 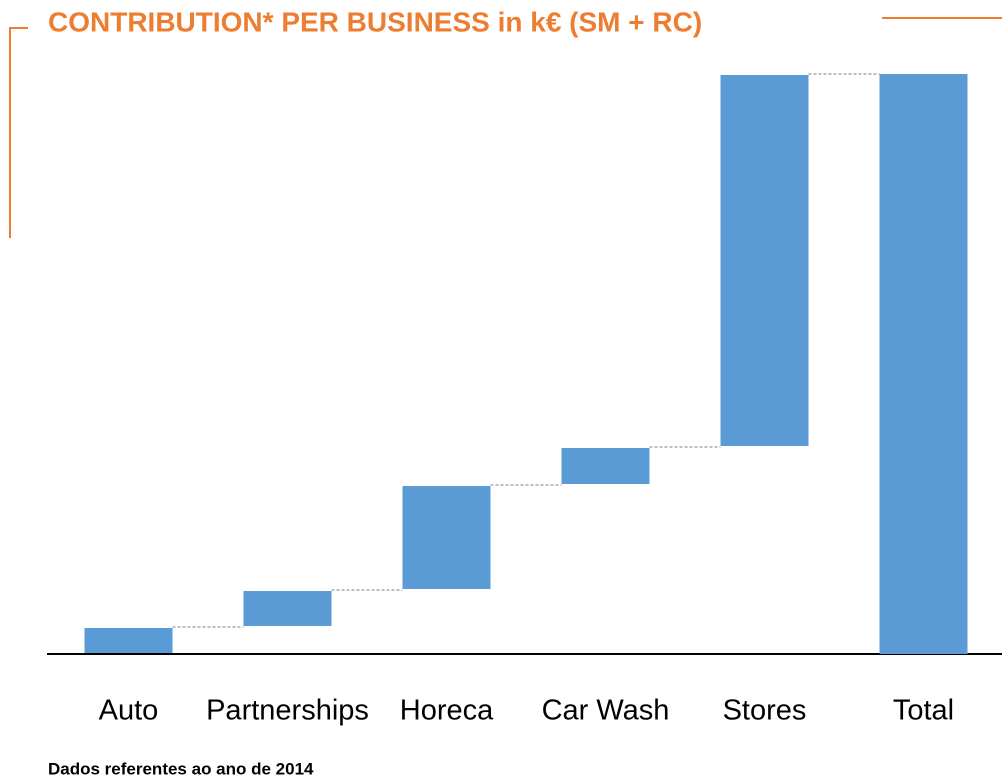 What do you see at coordinates (18, 132) in the screenshot?
I see `frame-left` at bounding box center [18, 132].